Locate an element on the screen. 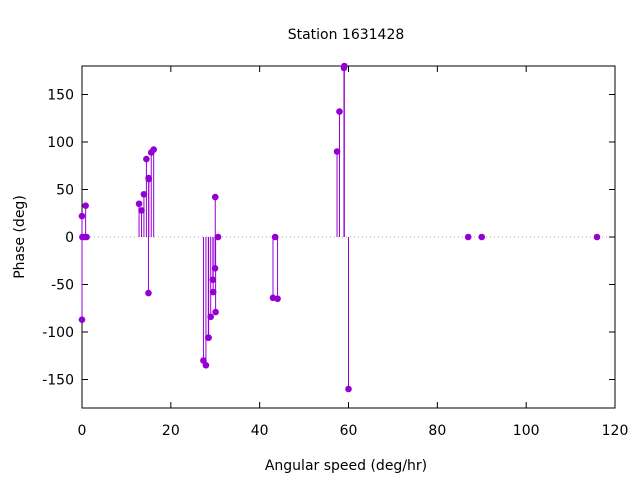 The width and height of the screenshot is (640, 480). y-axis-label: Phase (deg) is located at coordinates (20, 237).